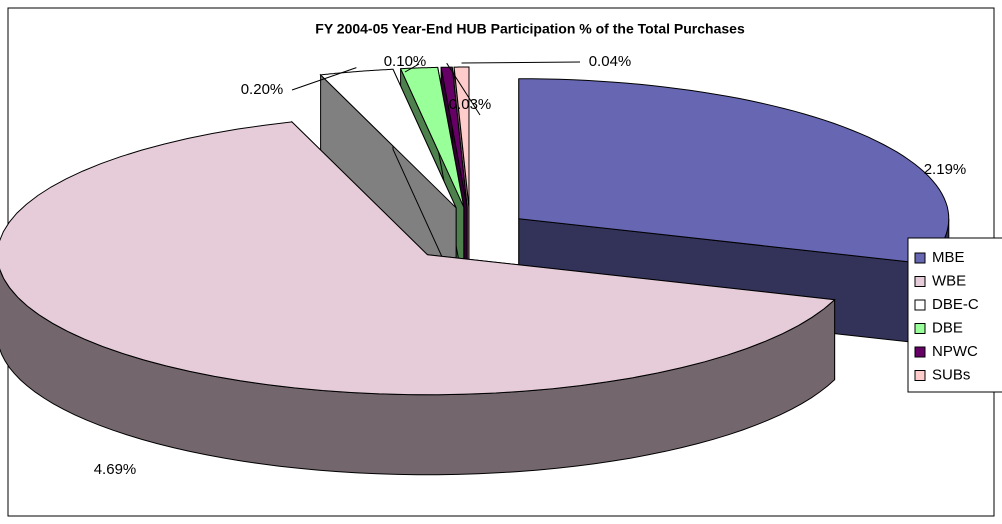  Describe the element at coordinates (951, 374) in the screenshot. I see `legend-label: SUBs` at that location.